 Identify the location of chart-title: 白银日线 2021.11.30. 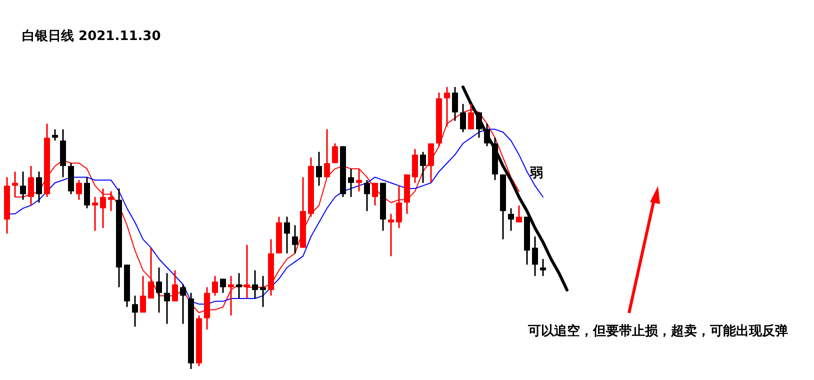
(91, 36).